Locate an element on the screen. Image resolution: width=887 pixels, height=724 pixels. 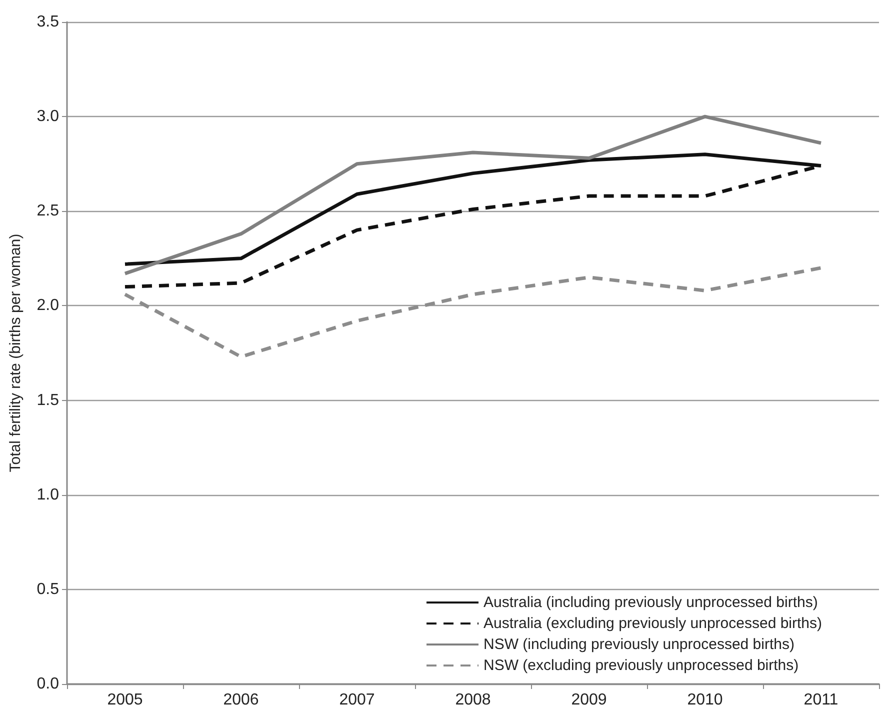
legend-label: NSW (excluding previously unprocessed births) is located at coordinates (641, 665).